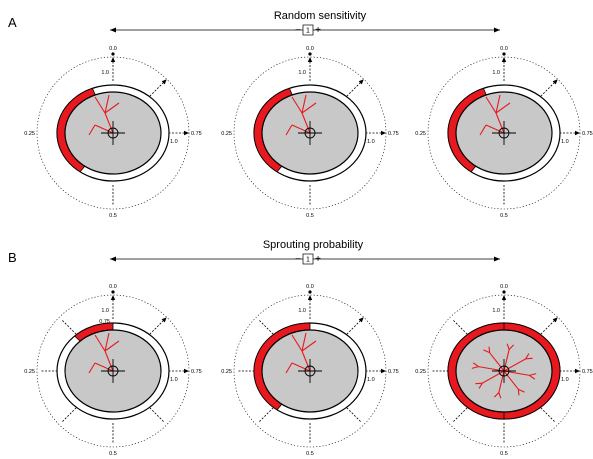 The height and width of the screenshot is (459, 593). What do you see at coordinates (12, 22) in the screenshot?
I see `panel-letter-a: A` at bounding box center [12, 22].